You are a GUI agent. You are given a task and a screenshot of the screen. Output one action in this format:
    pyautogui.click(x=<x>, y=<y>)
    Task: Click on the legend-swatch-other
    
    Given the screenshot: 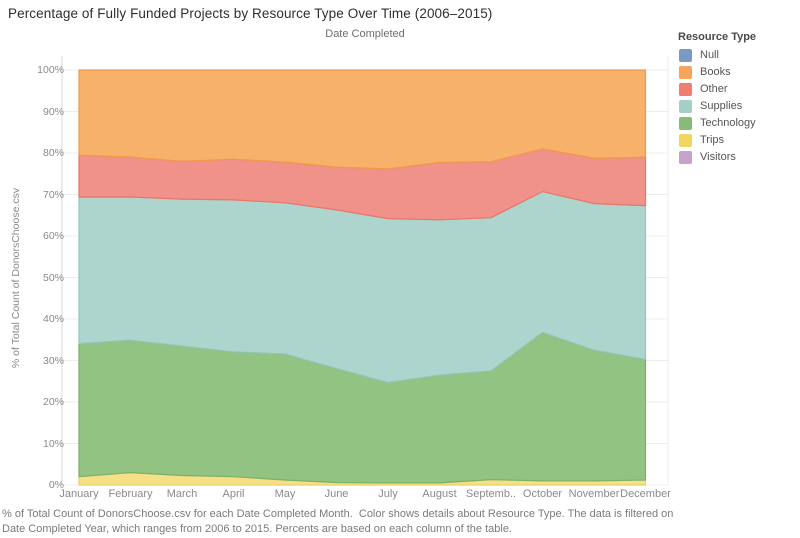 What is the action you would take?
    pyautogui.click(x=685, y=89)
    